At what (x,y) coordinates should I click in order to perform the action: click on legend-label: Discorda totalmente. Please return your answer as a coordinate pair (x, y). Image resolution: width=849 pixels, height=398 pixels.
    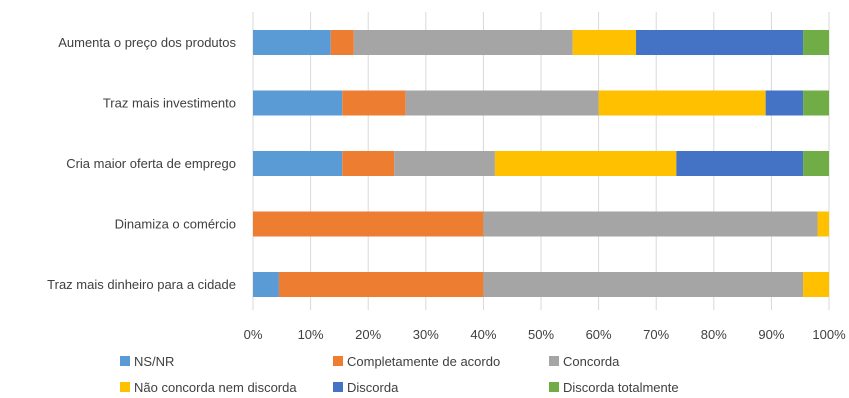
    Looking at the image, I should click on (621, 387).